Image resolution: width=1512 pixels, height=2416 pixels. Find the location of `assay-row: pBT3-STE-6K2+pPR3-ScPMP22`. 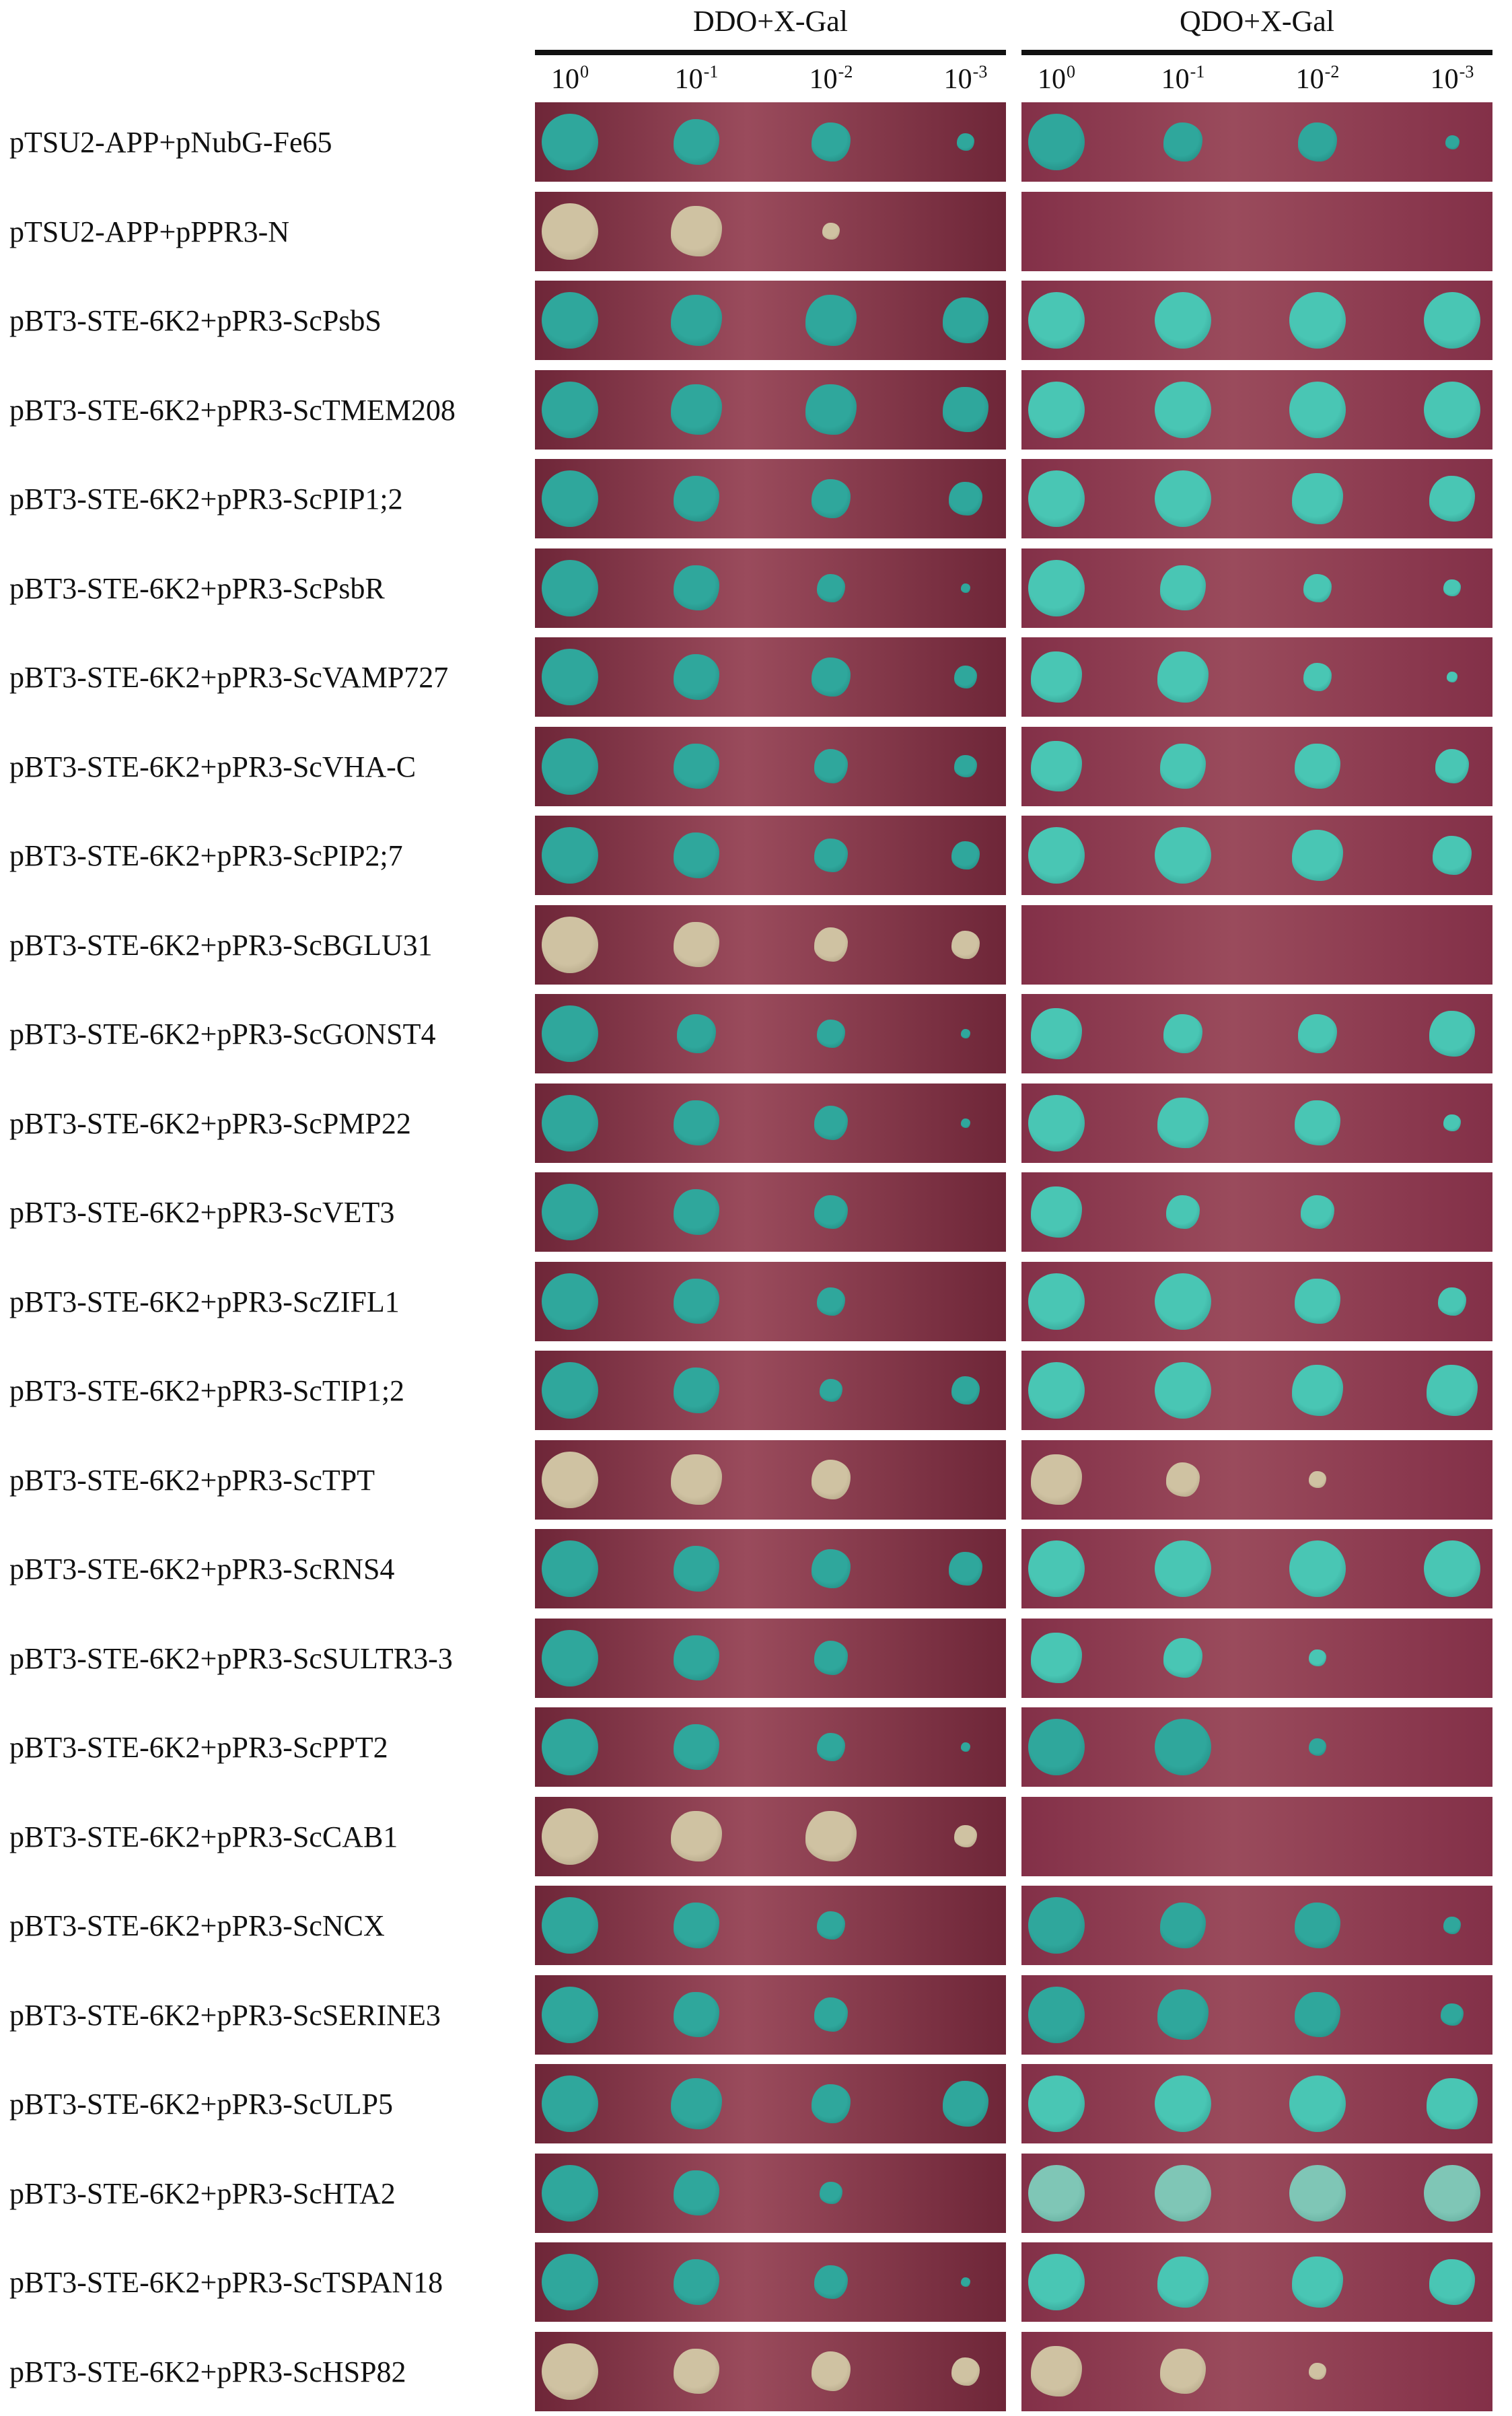

assay-row: pBT3-STE-6K2+pPR3-ScPMP22 is located at coordinates (756, 1123).